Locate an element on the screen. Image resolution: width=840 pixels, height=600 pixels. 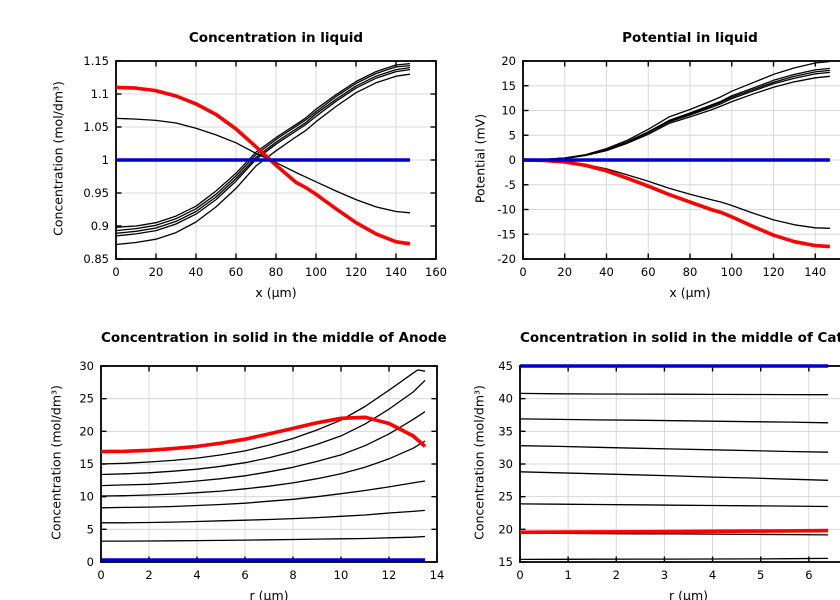
y-tick-label: 35 is located at coordinates (505, 431).